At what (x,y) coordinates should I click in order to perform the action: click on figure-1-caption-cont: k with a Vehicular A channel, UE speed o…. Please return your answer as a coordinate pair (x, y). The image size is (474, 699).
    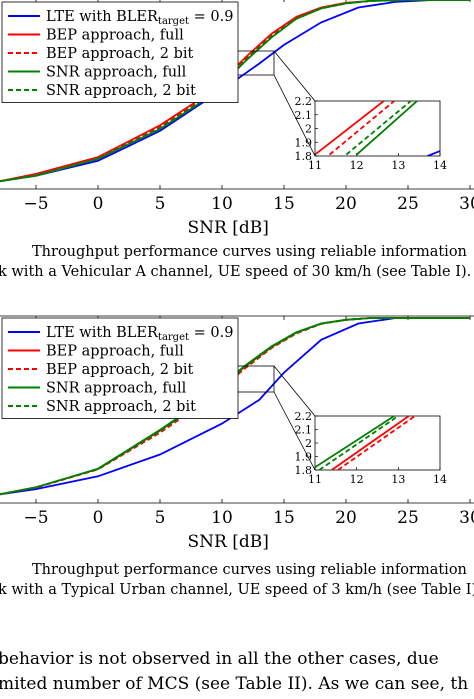
    Looking at the image, I should click on (237, 272).